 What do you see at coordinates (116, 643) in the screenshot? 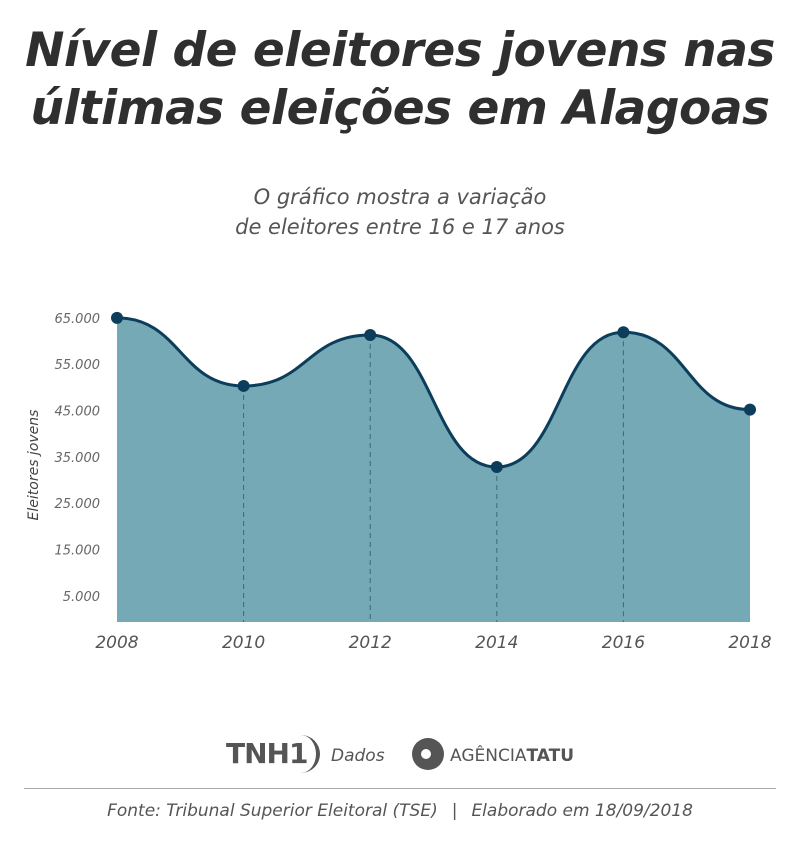
I see `x-tick-label: 2008` at bounding box center [116, 643].